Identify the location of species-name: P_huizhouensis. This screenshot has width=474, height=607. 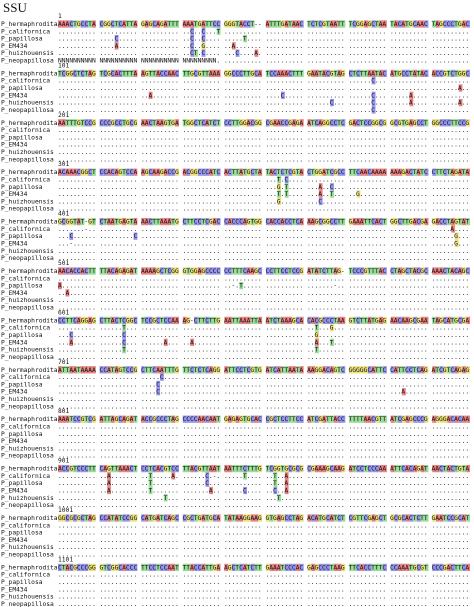
(27, 399).